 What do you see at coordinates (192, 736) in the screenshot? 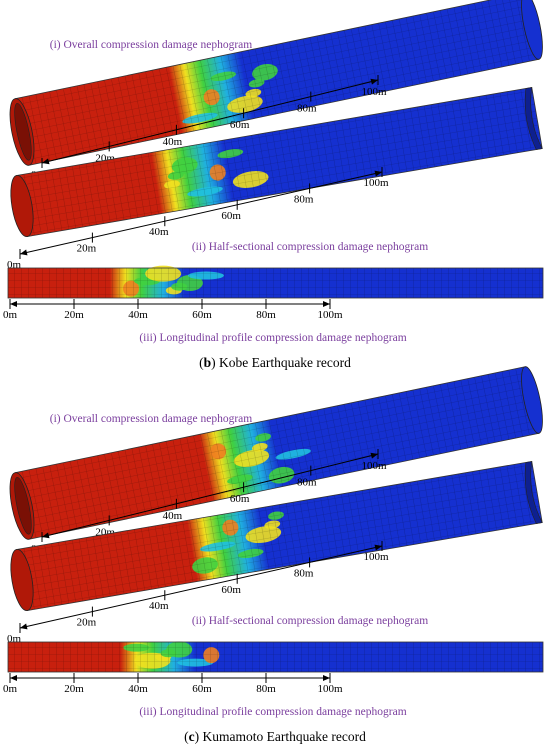
I see `caption-letter: c` at bounding box center [192, 736].